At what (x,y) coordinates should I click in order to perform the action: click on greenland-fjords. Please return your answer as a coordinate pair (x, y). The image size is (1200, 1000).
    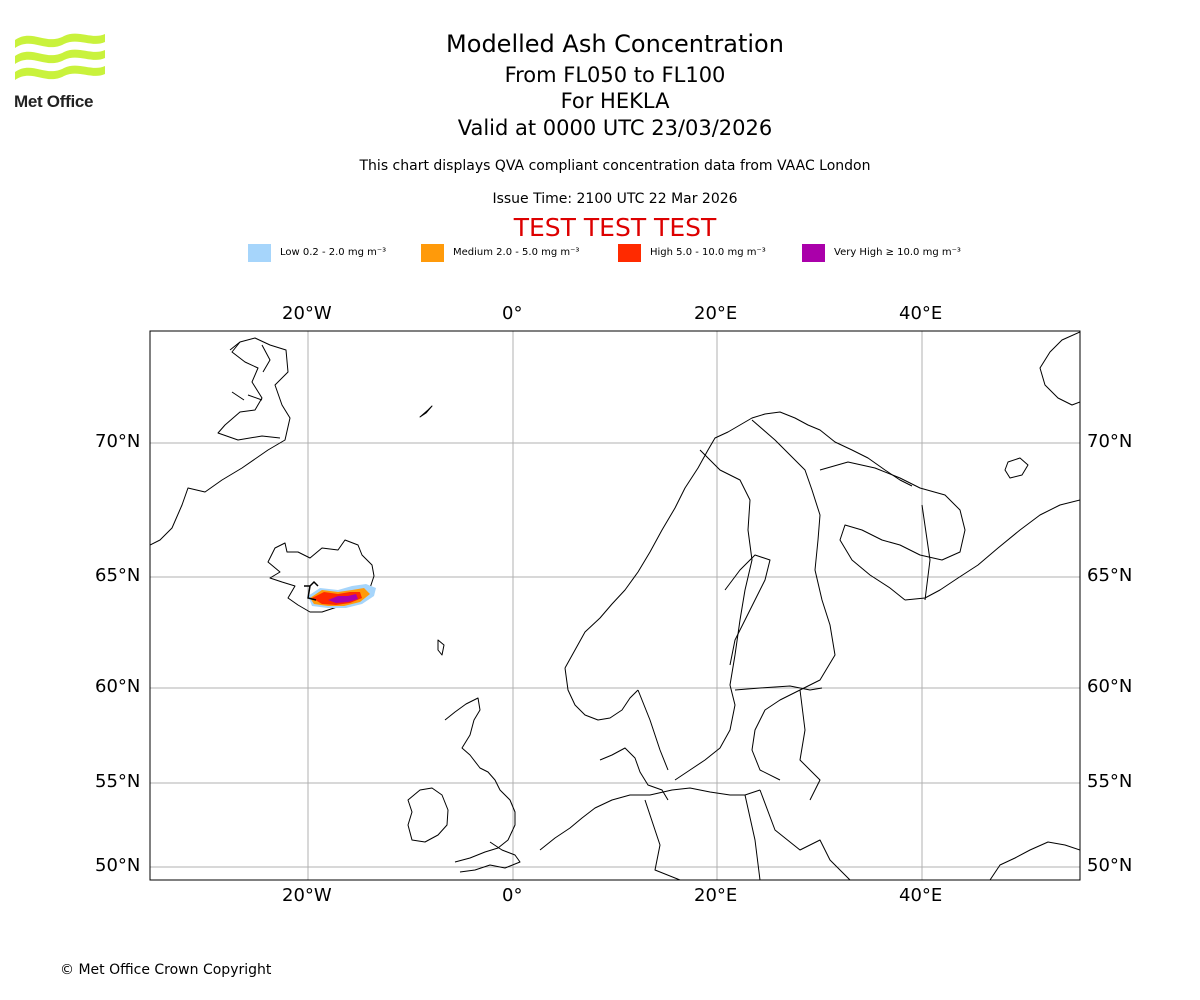
    Looking at the image, I should click on (250, 371).